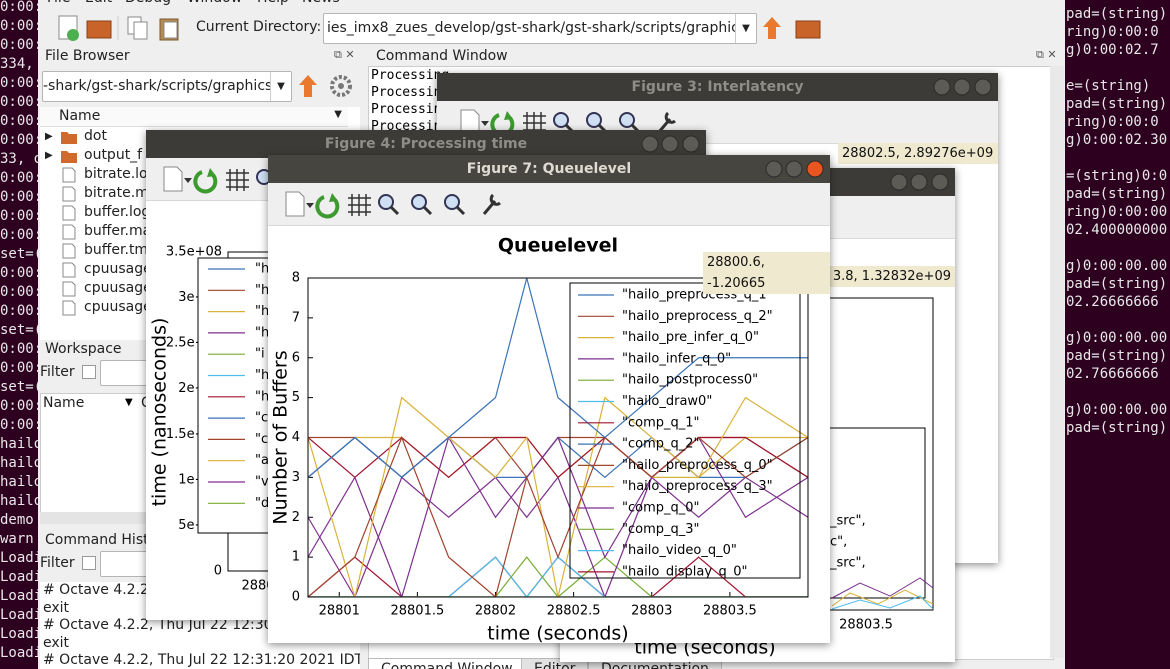 The width and height of the screenshot is (1170, 669). What do you see at coordinates (321, 3) in the screenshot?
I see `menu-item: News` at bounding box center [321, 3].